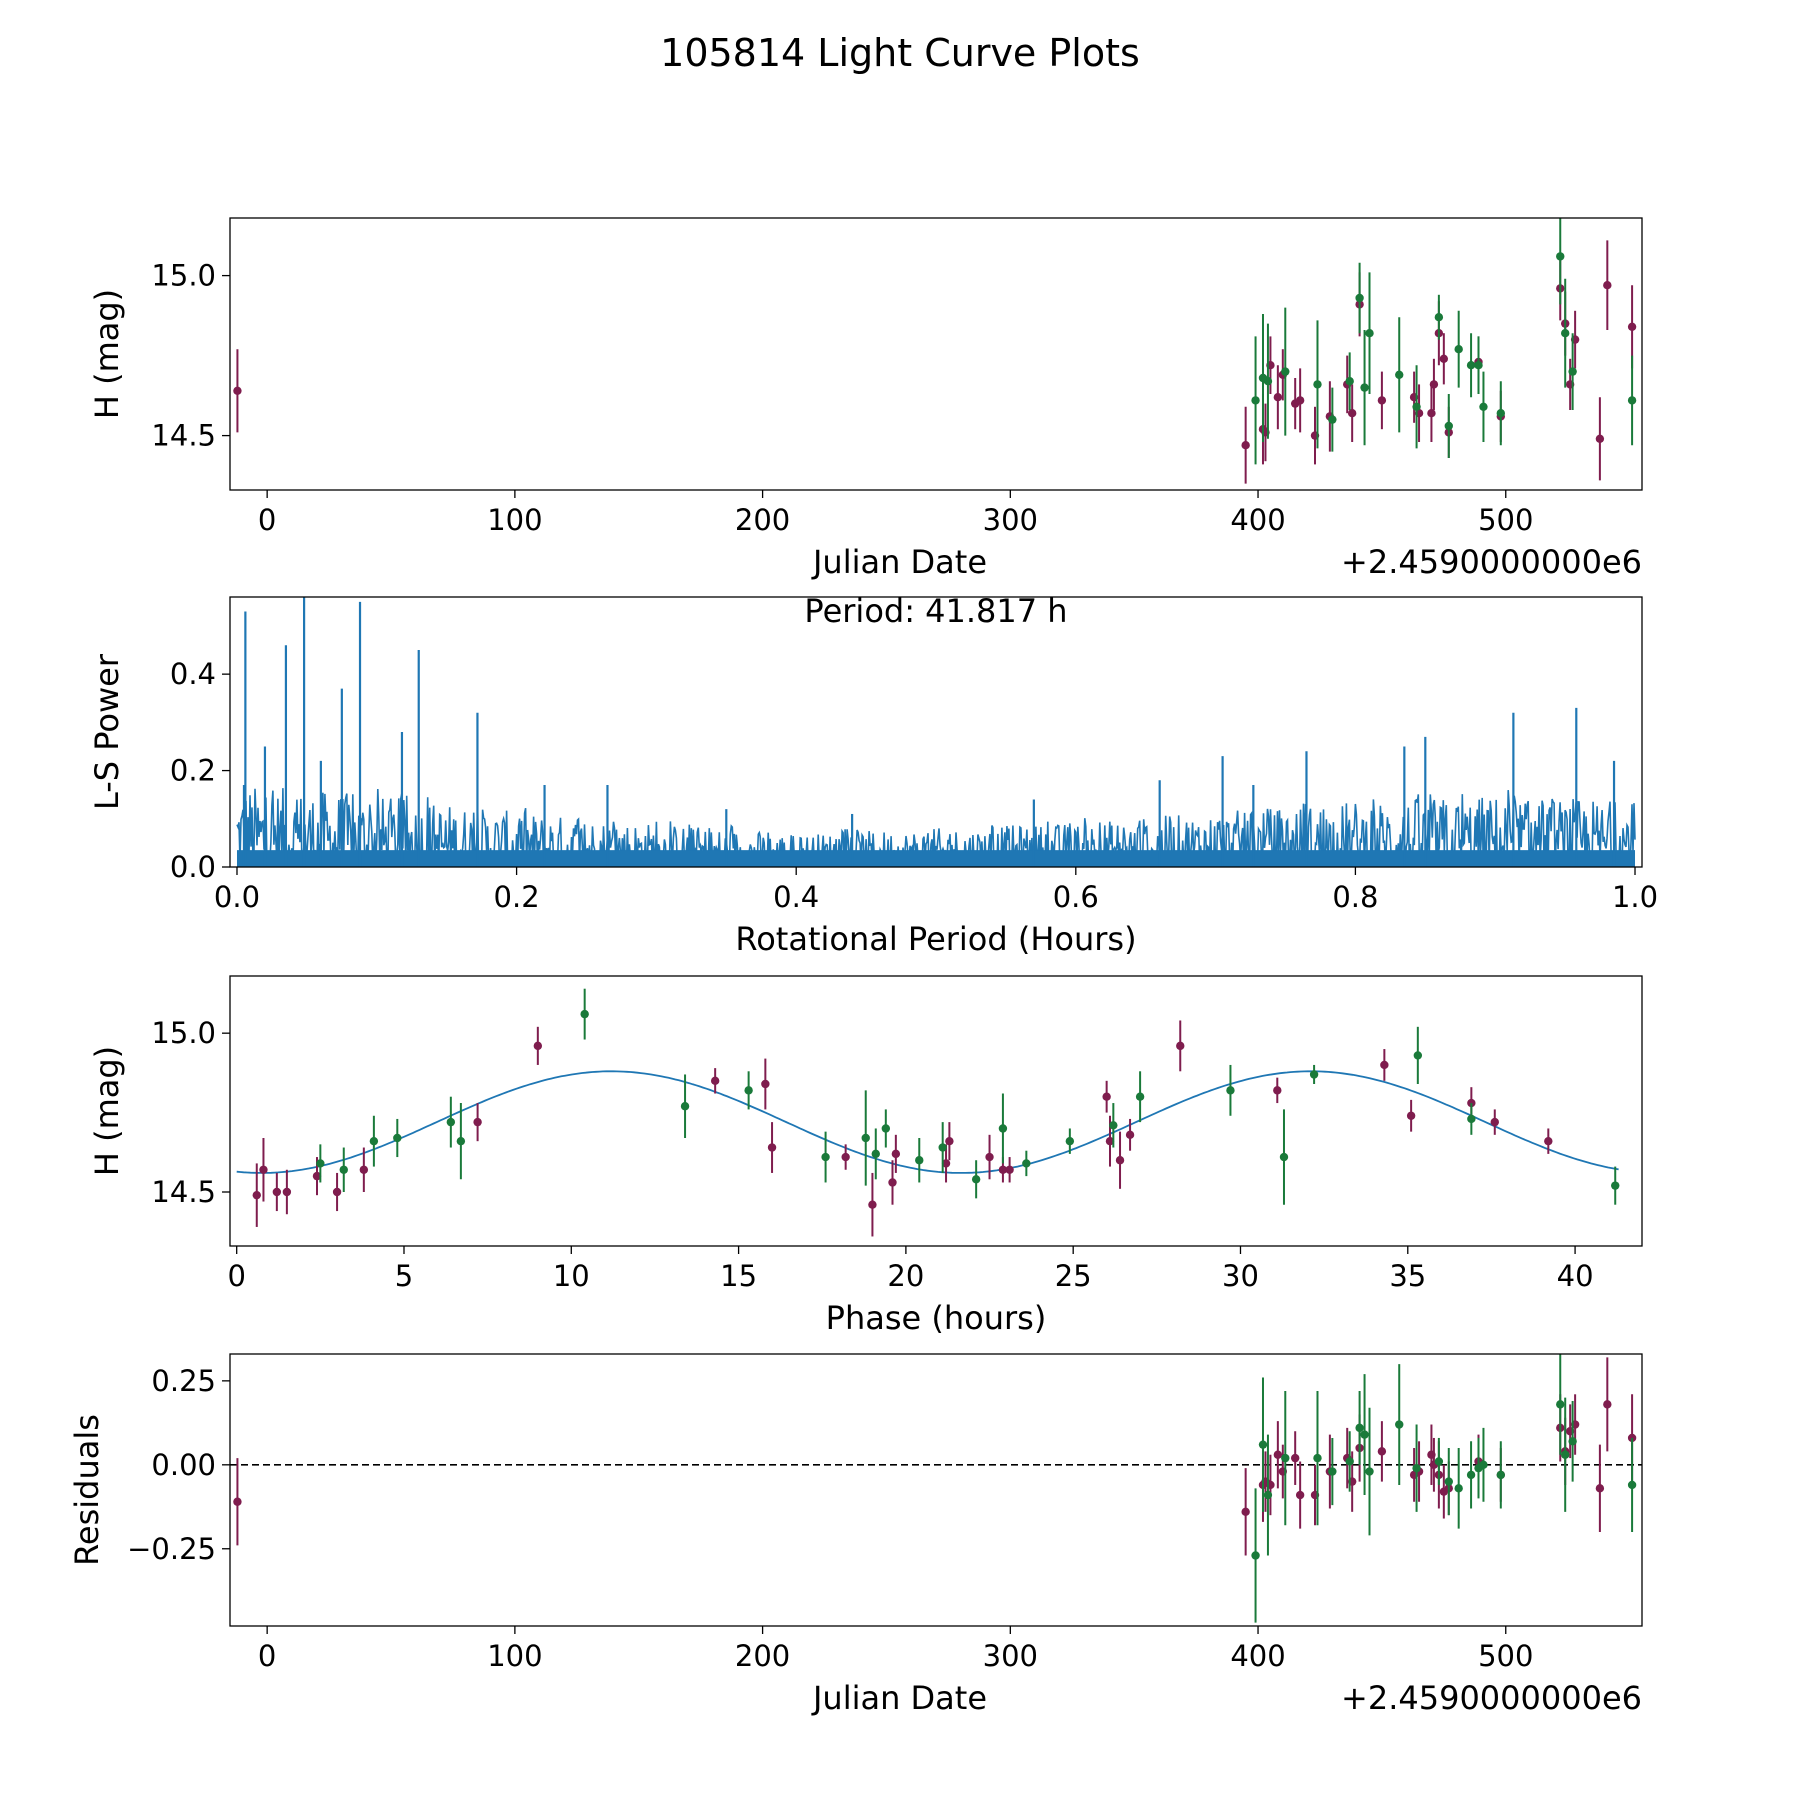 The height and width of the screenshot is (1800, 1800). Describe the element at coordinates (905, 1276) in the screenshot. I see `x-tick-label: 20` at that location.